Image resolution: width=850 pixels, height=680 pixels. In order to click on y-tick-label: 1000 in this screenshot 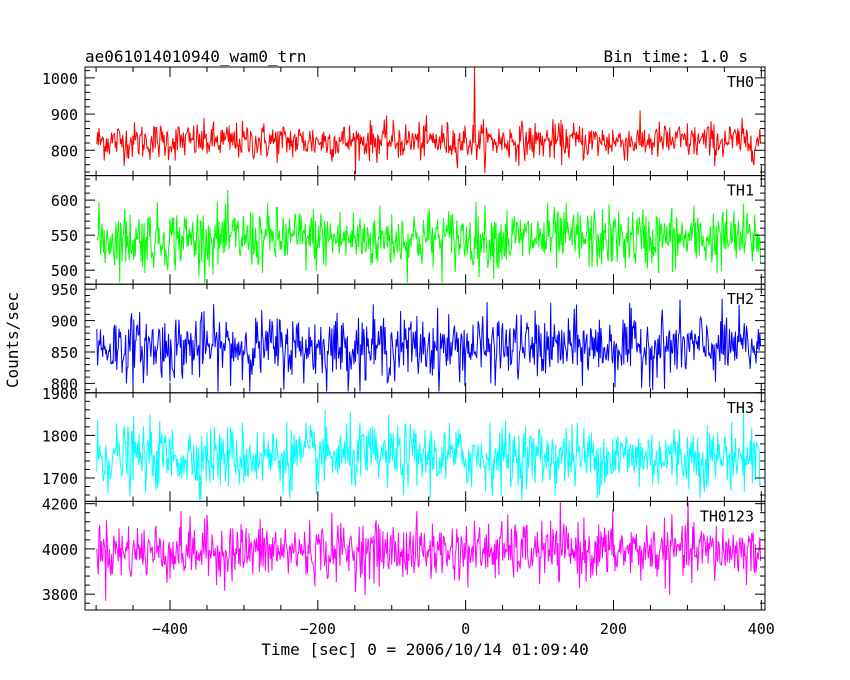, I will do `click(60, 79)`.